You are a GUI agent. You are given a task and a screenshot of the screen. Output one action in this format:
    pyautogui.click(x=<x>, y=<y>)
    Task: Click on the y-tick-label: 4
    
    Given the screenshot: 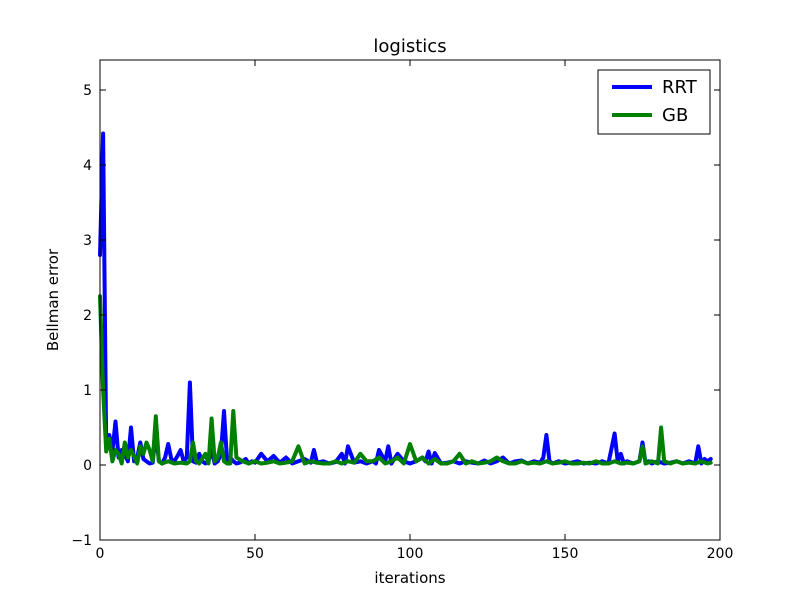 What is the action you would take?
    pyautogui.click(x=87, y=166)
    